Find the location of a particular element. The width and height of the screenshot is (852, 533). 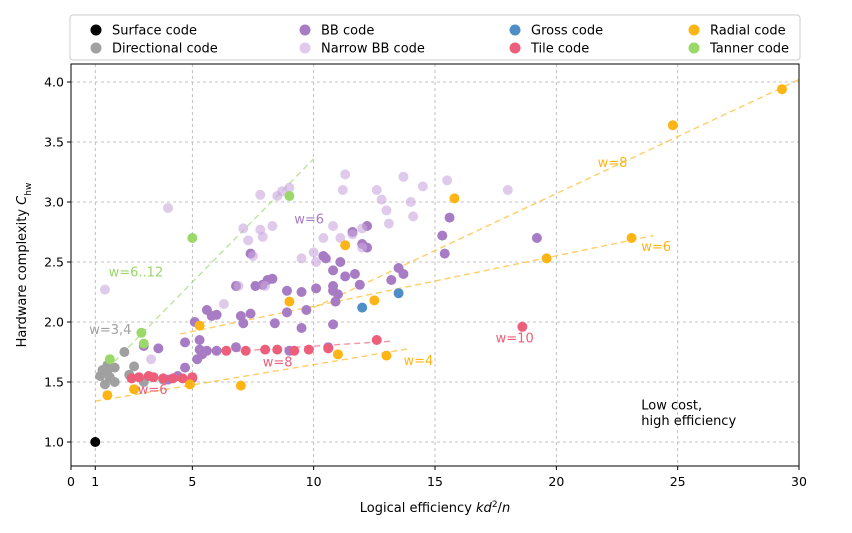

legend-label: Tile code is located at coordinates (559, 49).